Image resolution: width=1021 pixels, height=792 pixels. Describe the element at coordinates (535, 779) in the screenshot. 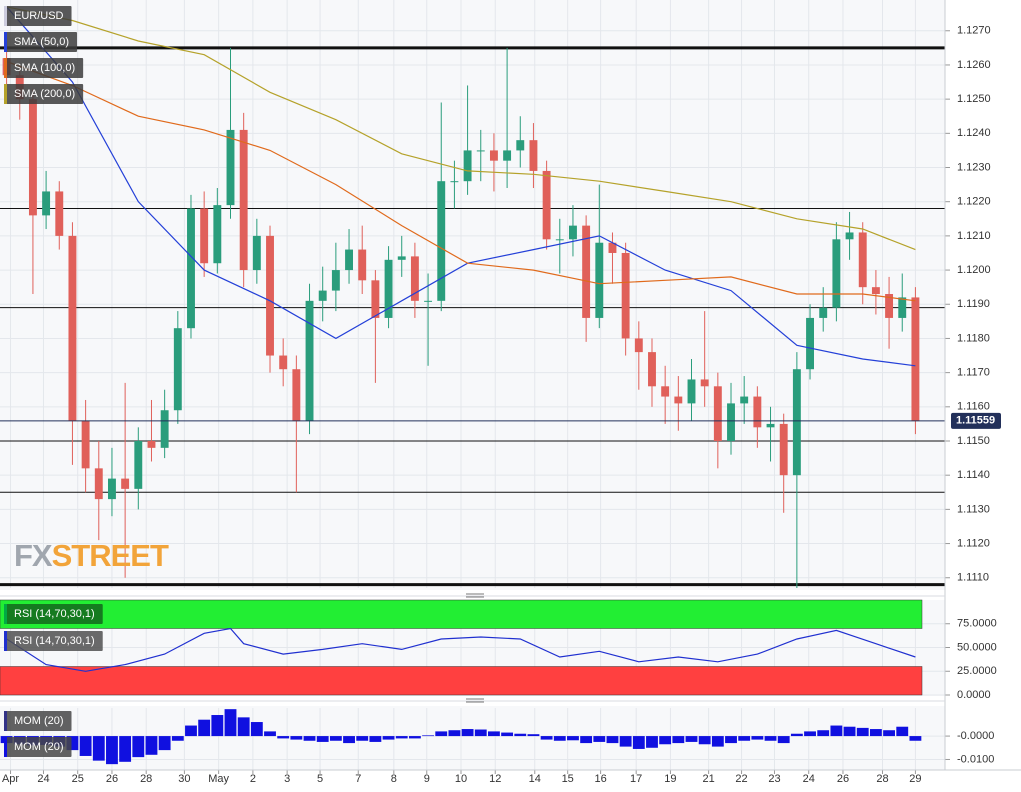

I see `x-tick-label: 14` at that location.